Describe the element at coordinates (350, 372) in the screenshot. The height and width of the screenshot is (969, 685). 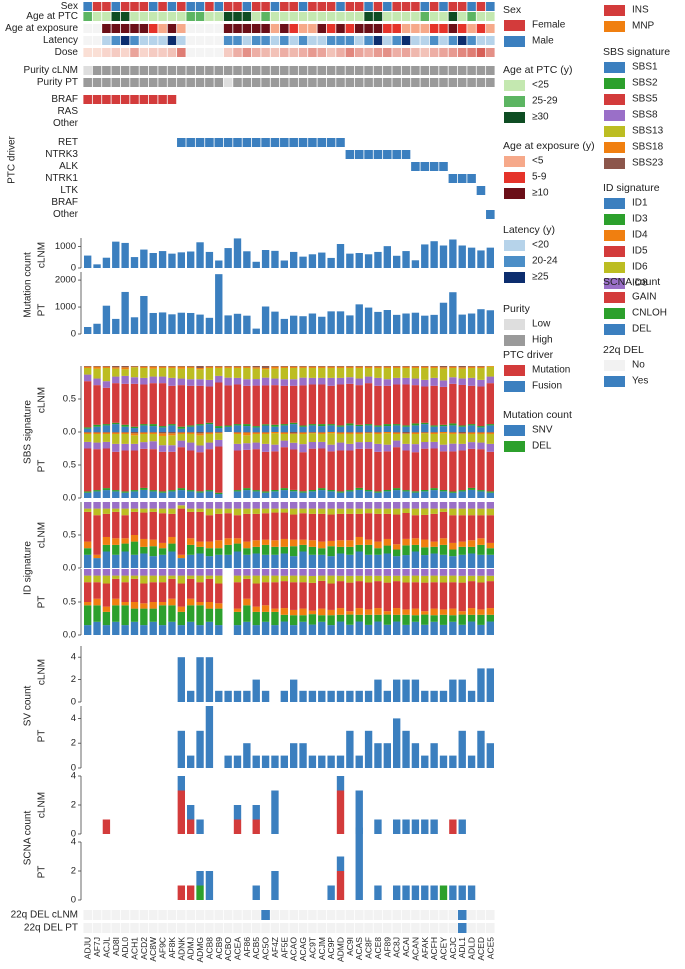
I see `sbs-seg-clnm-sbs13` at that location.